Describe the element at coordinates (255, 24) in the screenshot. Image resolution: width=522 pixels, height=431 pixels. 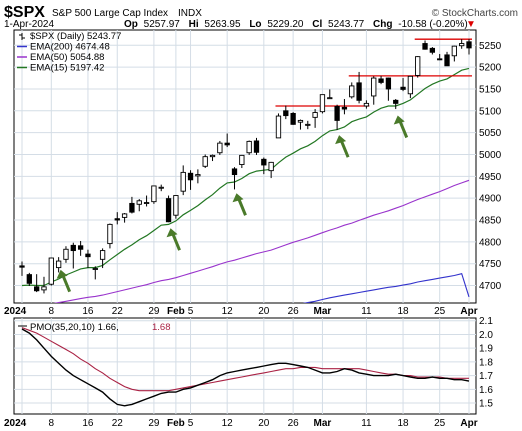
I see `low-label: Lo` at that location.